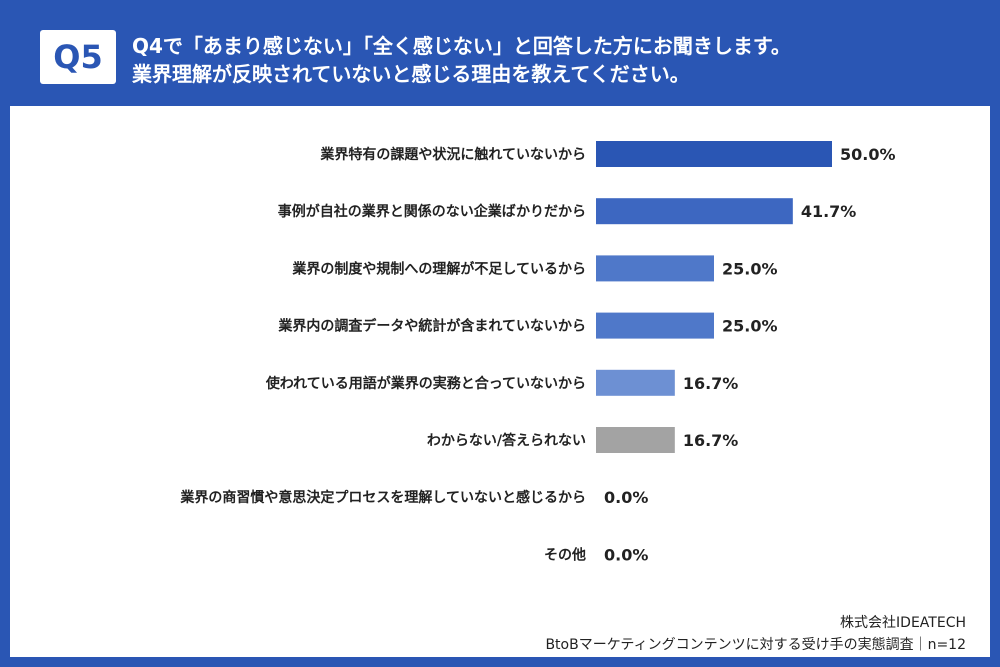 Image resolution: width=1000 pixels, height=667 pixels. I want to click on question-number-badge: Q5, so click(78, 57).